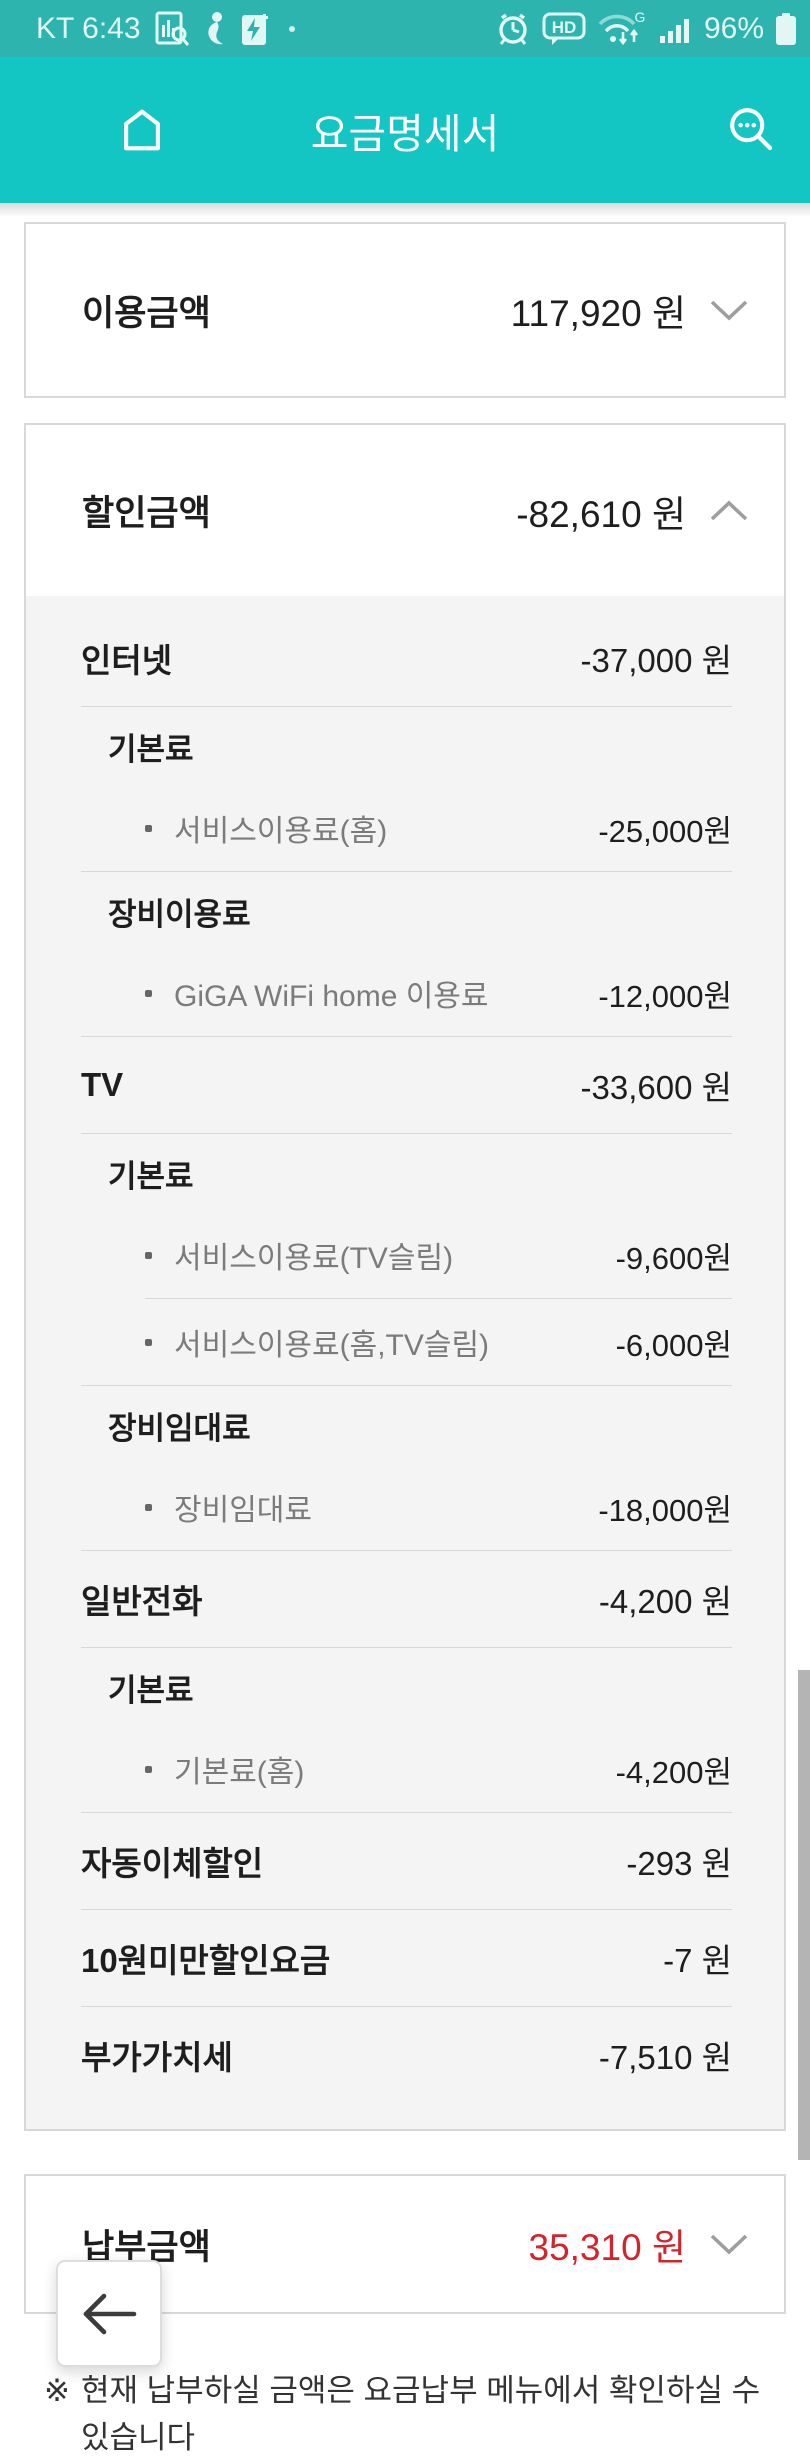 The width and height of the screenshot is (810, 2461). What do you see at coordinates (405, 28) in the screenshot?
I see `status-bar: KT 6:43` at bounding box center [405, 28].